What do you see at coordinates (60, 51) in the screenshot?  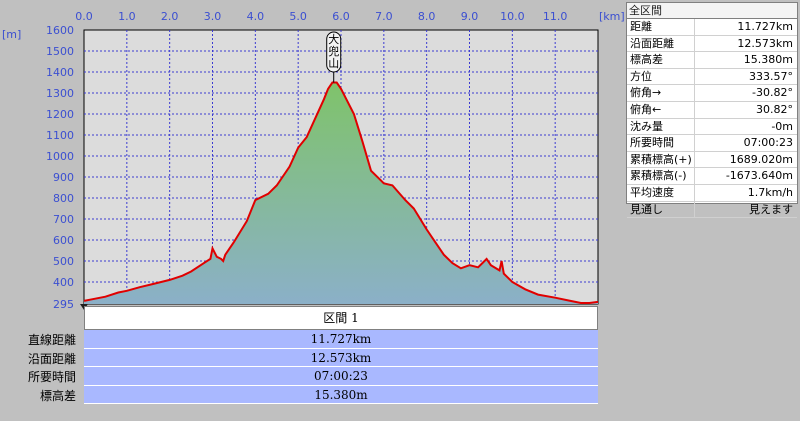 I see `y-tick-label: 1500` at bounding box center [60, 51].